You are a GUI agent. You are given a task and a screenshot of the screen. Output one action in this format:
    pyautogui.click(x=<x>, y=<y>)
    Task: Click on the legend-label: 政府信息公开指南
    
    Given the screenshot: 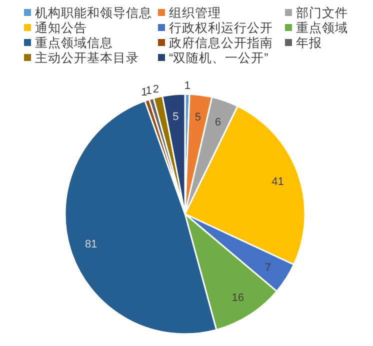 What is the action you would take?
    pyautogui.click(x=221, y=42)
    